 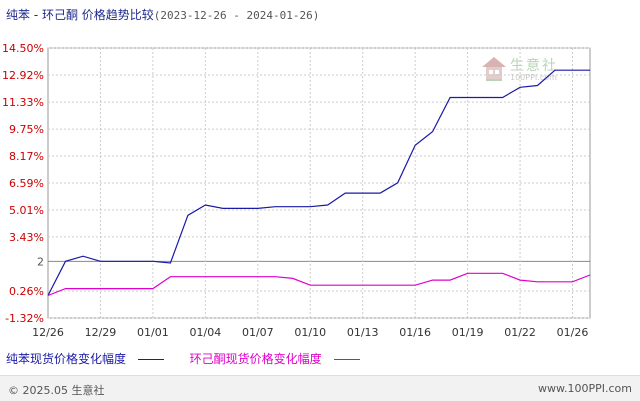 What do you see at coordinates (534, 66) in the screenshot?
I see `watermark-text: 生意社` at bounding box center [534, 66].